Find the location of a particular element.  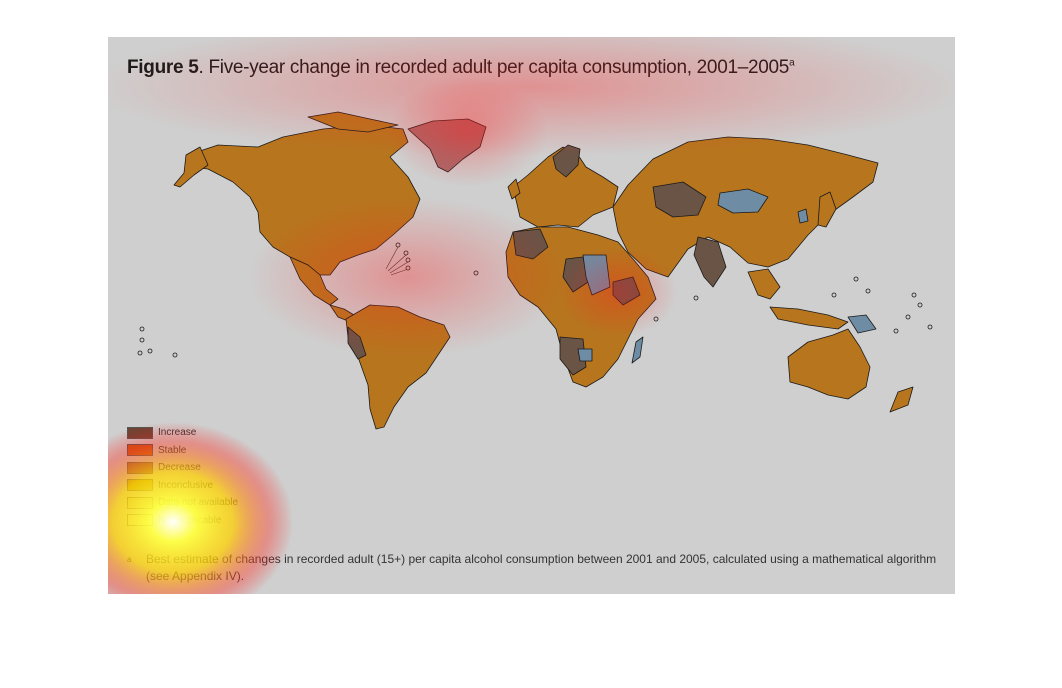

alaska-region is located at coordinates (191, 167).